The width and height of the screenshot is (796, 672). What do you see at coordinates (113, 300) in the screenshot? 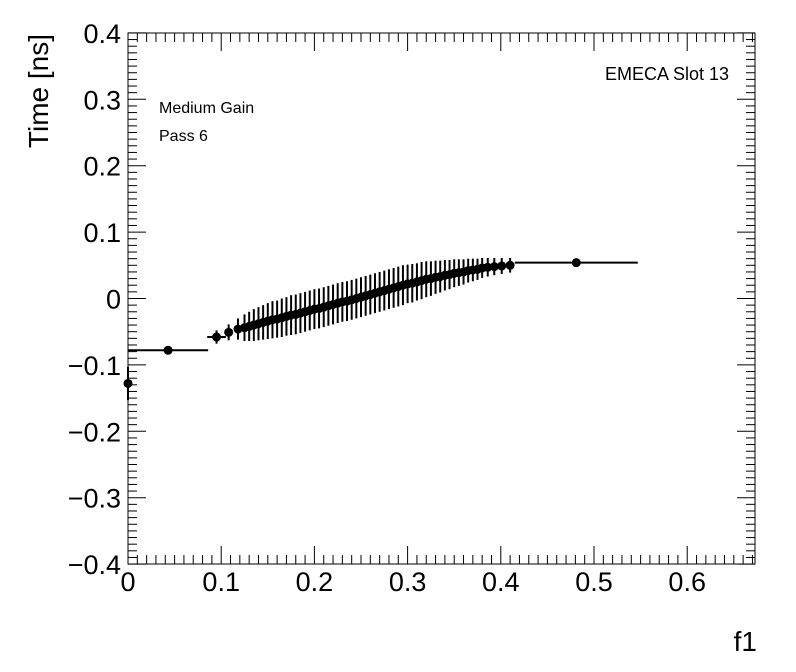
I see `y-tick-label: 0` at bounding box center [113, 300].